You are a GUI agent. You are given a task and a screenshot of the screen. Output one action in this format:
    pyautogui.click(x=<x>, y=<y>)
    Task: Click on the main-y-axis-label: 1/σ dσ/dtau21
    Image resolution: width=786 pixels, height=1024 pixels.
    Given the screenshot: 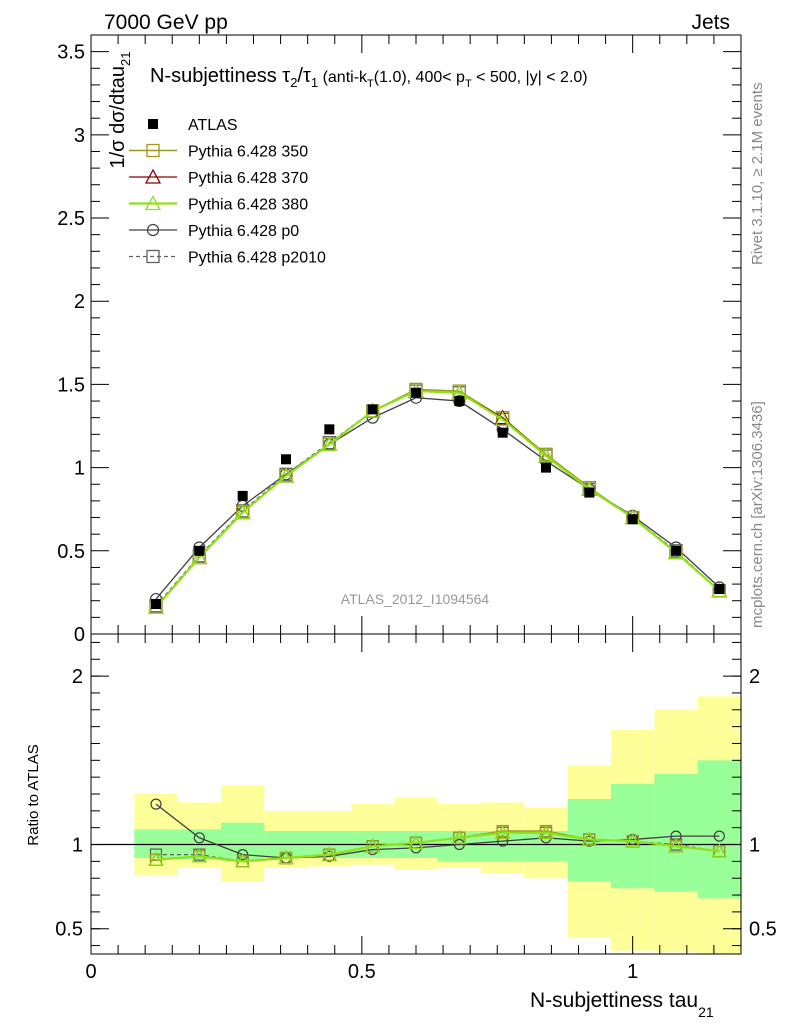 What is the action you would take?
    pyautogui.click(x=120, y=110)
    